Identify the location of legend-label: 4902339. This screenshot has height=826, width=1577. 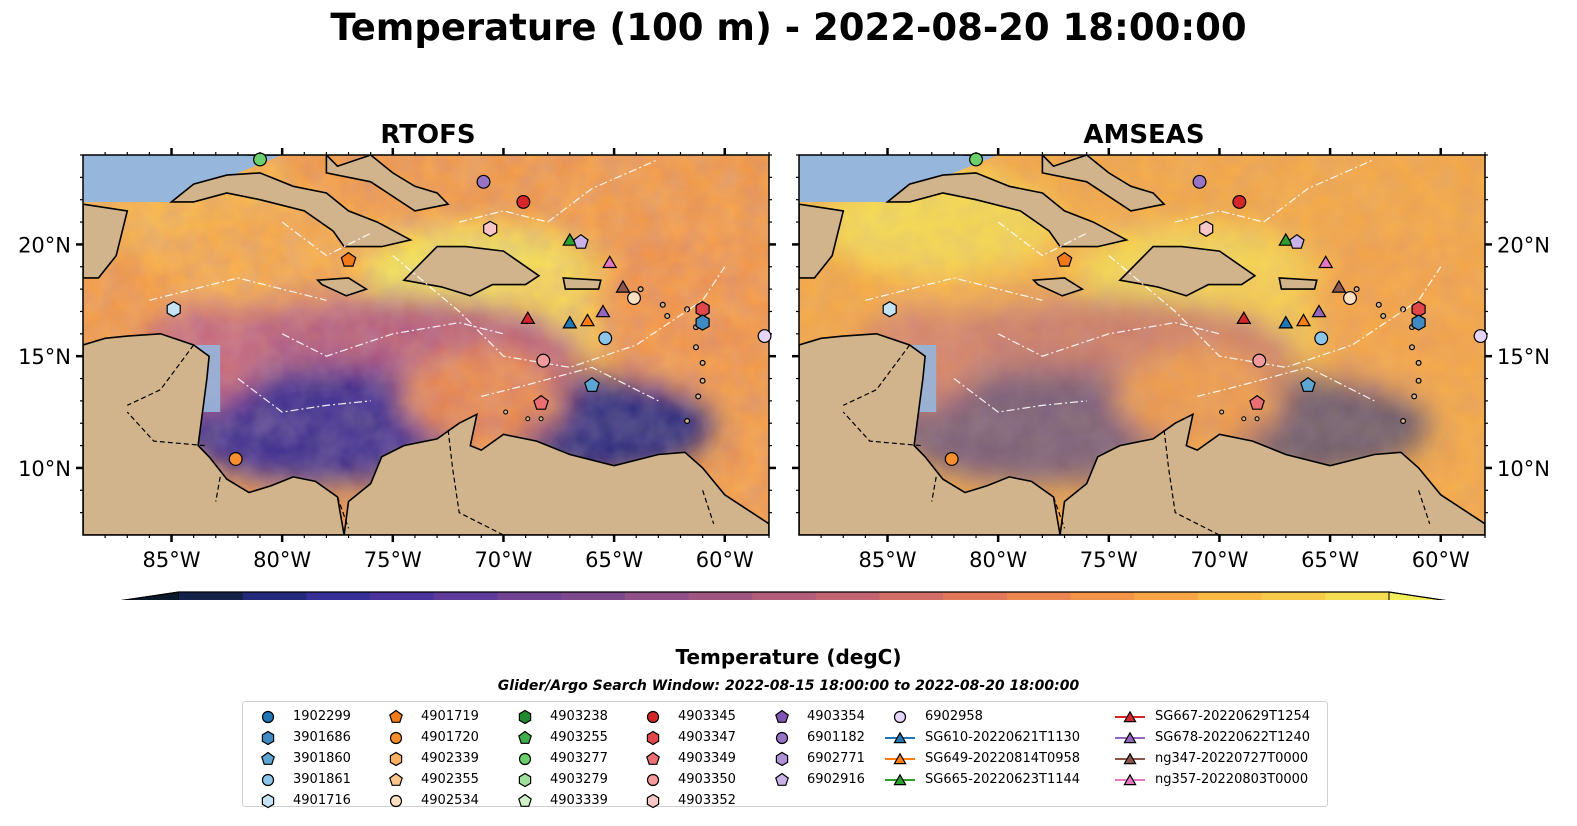
(450, 758).